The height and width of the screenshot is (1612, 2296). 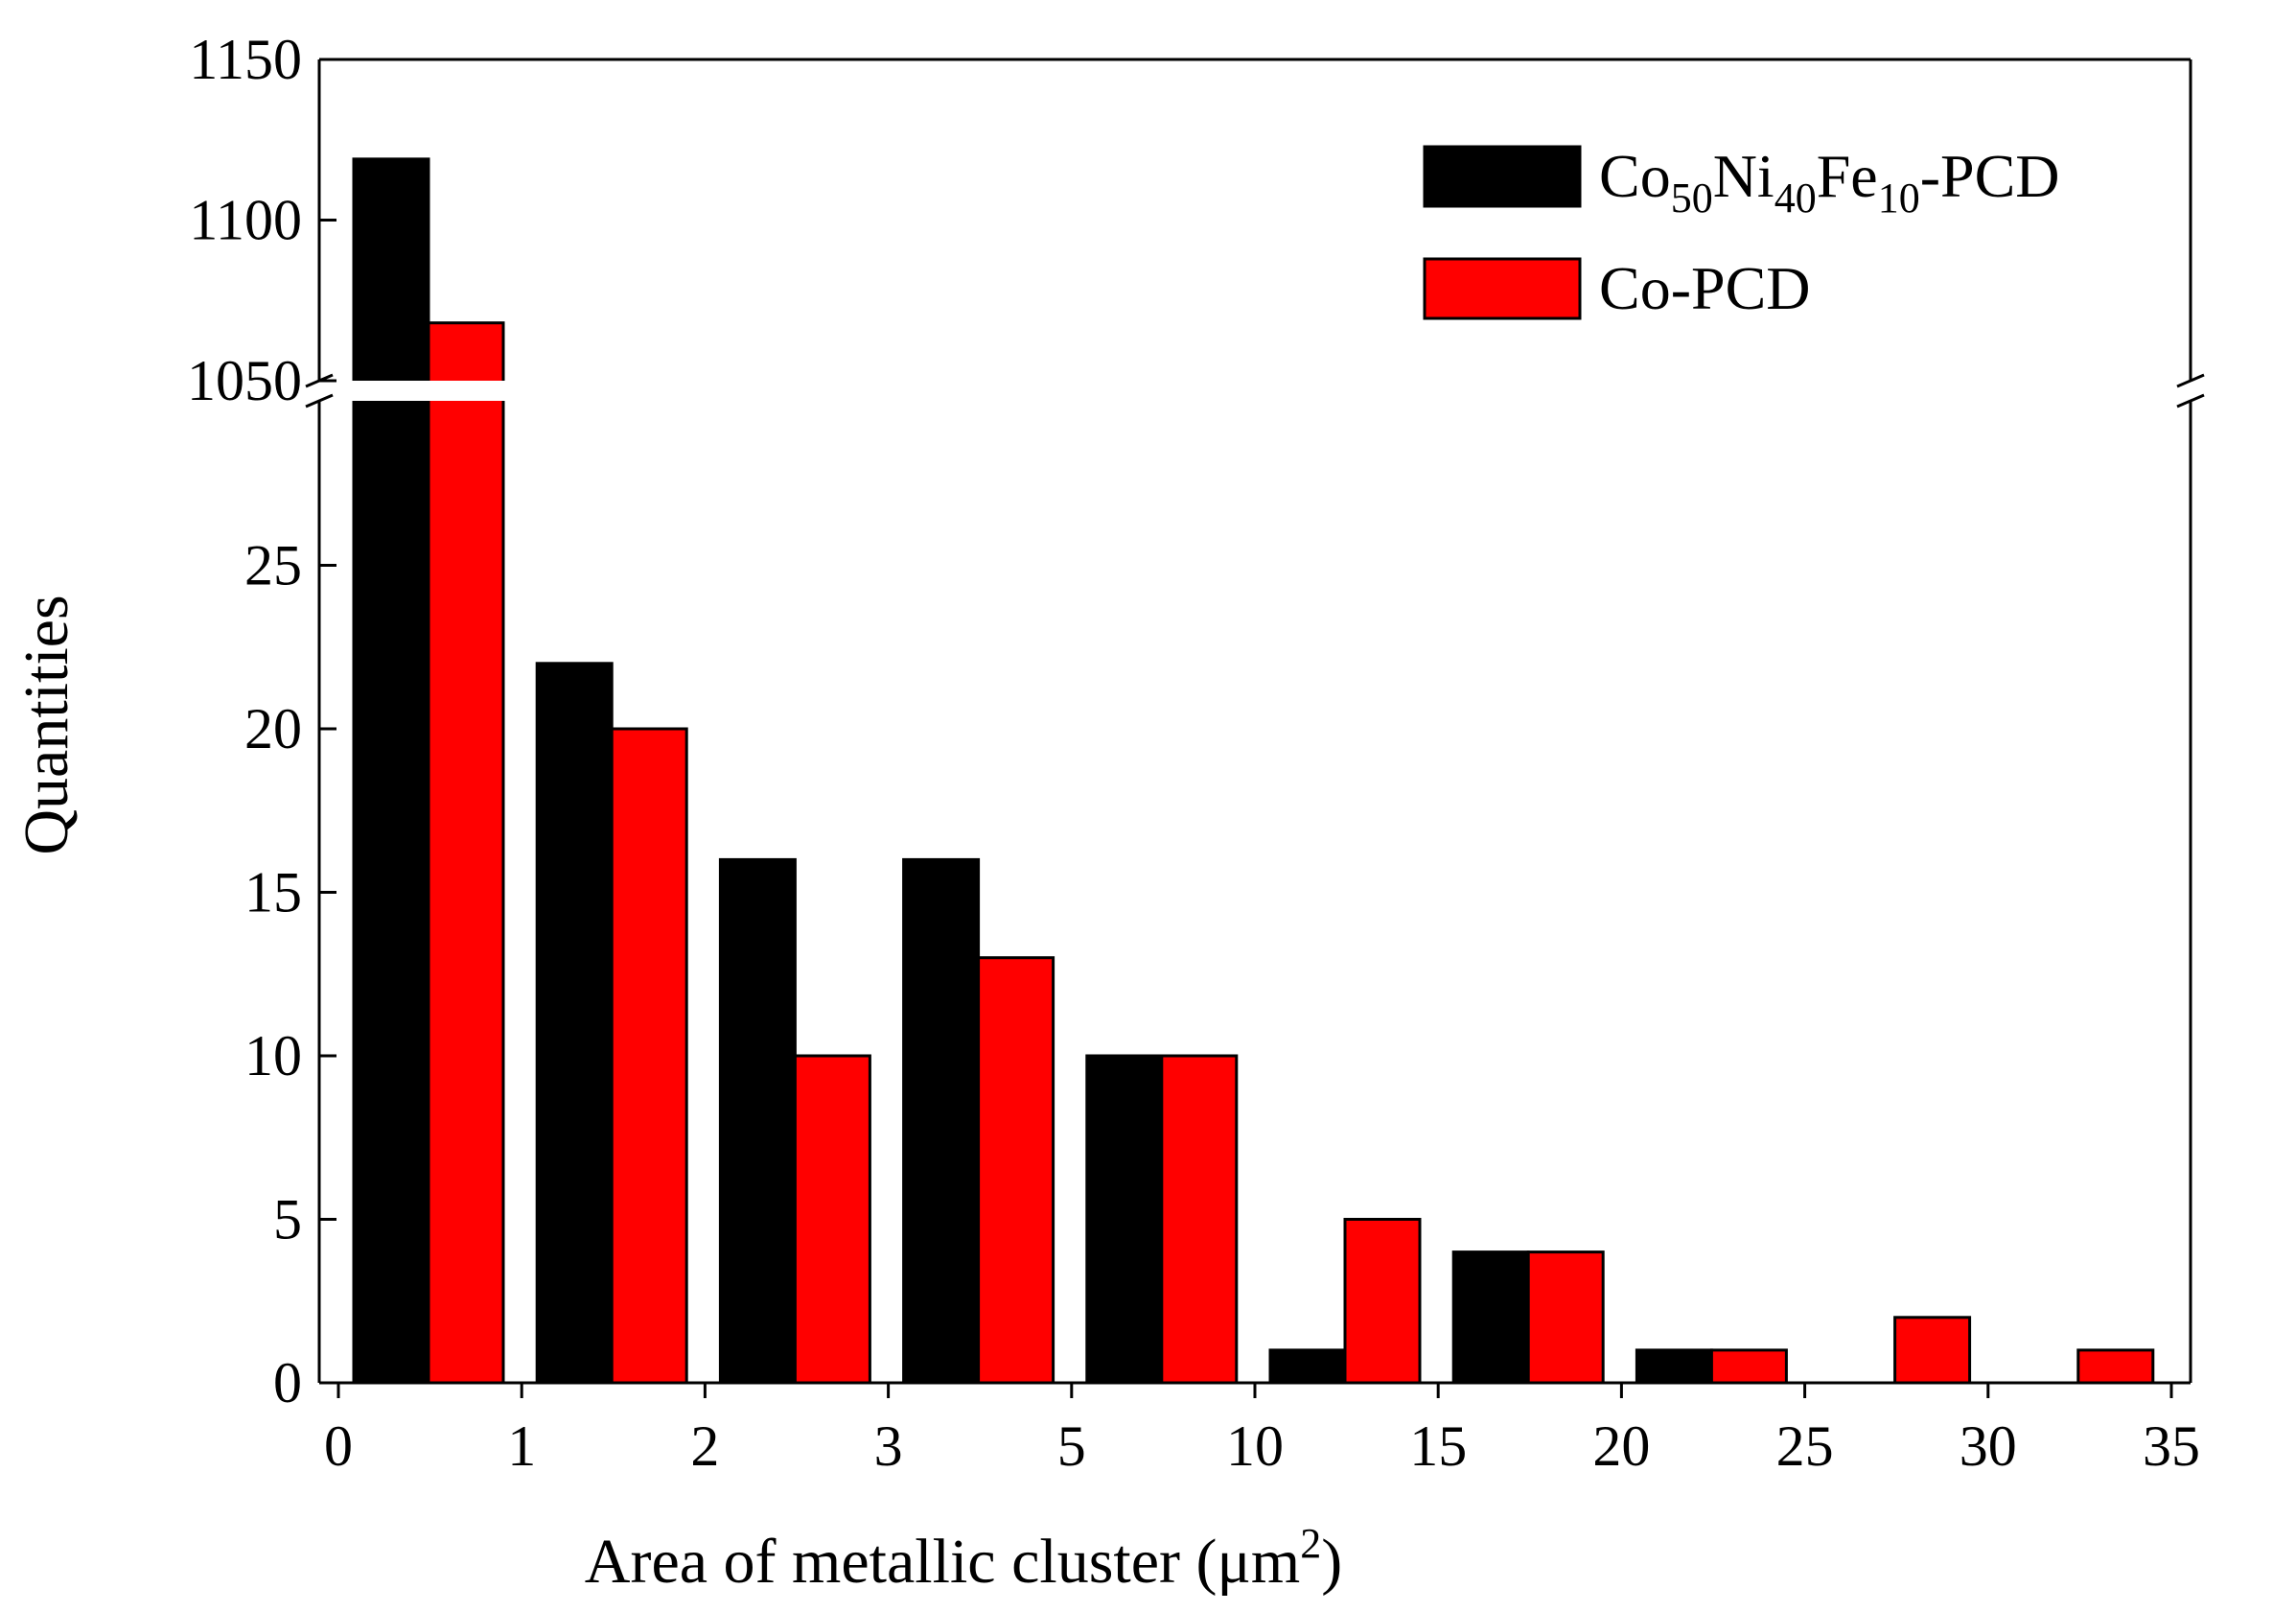 What do you see at coordinates (245, 220) in the screenshot?
I see `y-tick-label: 1100` at bounding box center [245, 220].